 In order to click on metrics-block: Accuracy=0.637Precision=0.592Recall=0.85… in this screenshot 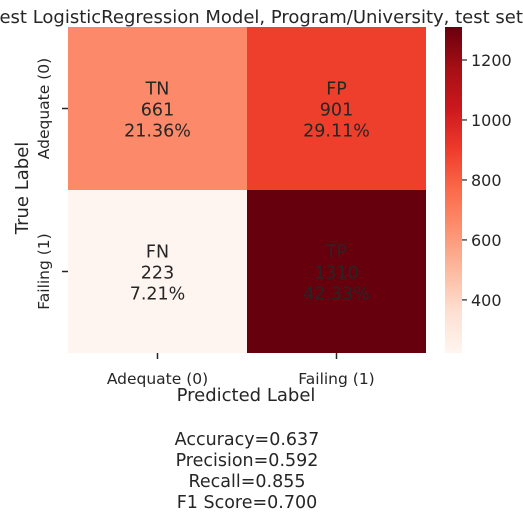, I will do `click(247, 471)`.